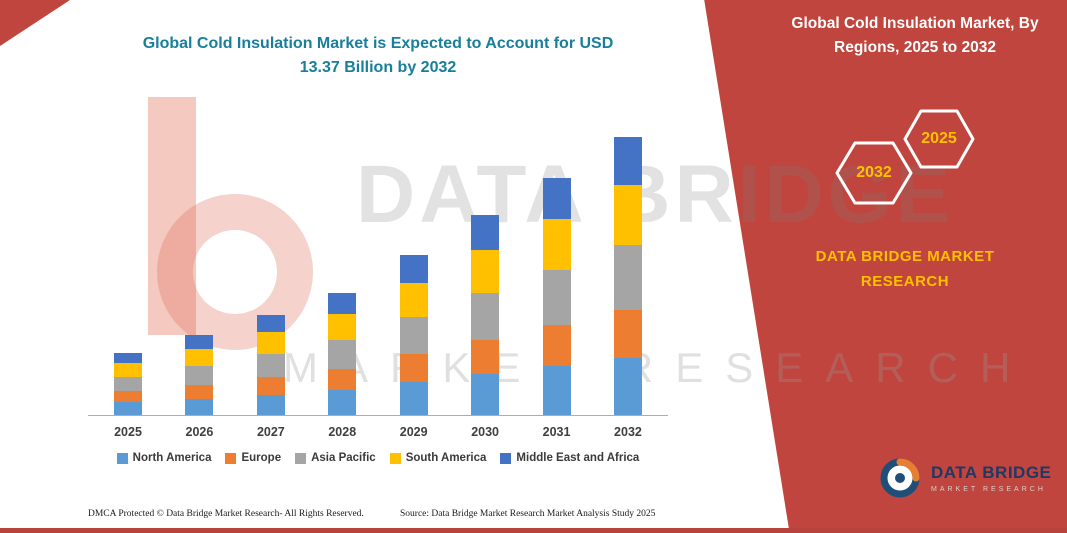 The width and height of the screenshot is (1067, 533). What do you see at coordinates (628, 432) in the screenshot?
I see `x-axis-label-2032: 2032` at bounding box center [628, 432].